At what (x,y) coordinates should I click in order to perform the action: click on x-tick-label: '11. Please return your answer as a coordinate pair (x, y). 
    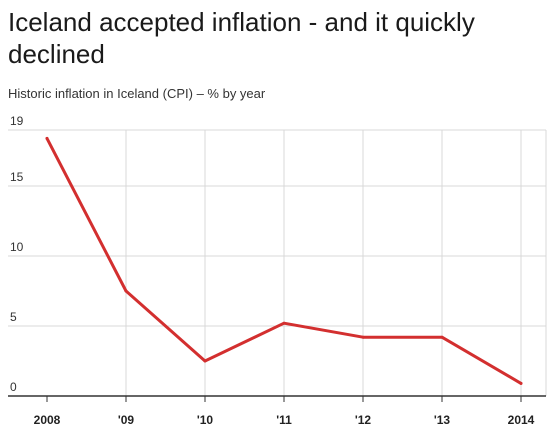
    Looking at the image, I should click on (284, 420).